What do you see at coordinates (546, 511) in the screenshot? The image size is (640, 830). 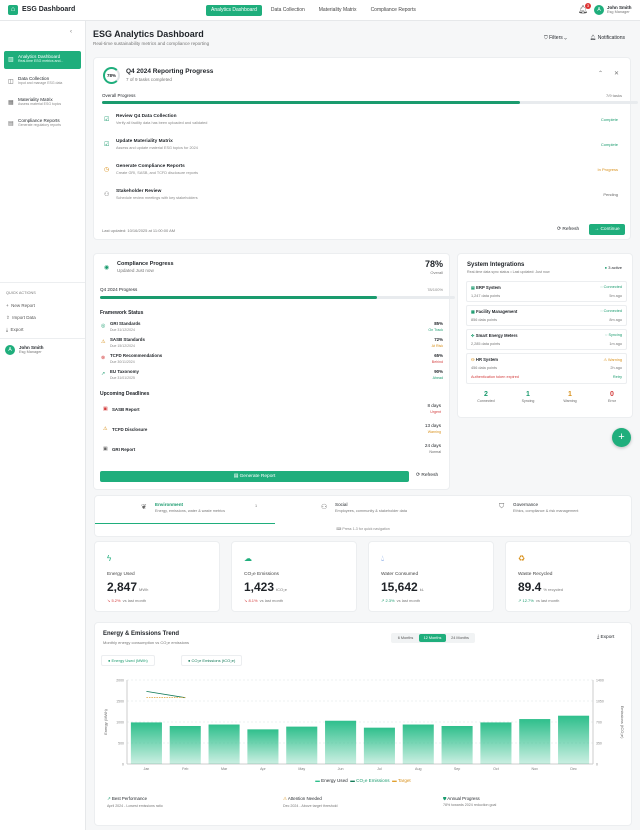 I see `tab-desc: Ethics, compliance & risk management` at bounding box center [546, 511].